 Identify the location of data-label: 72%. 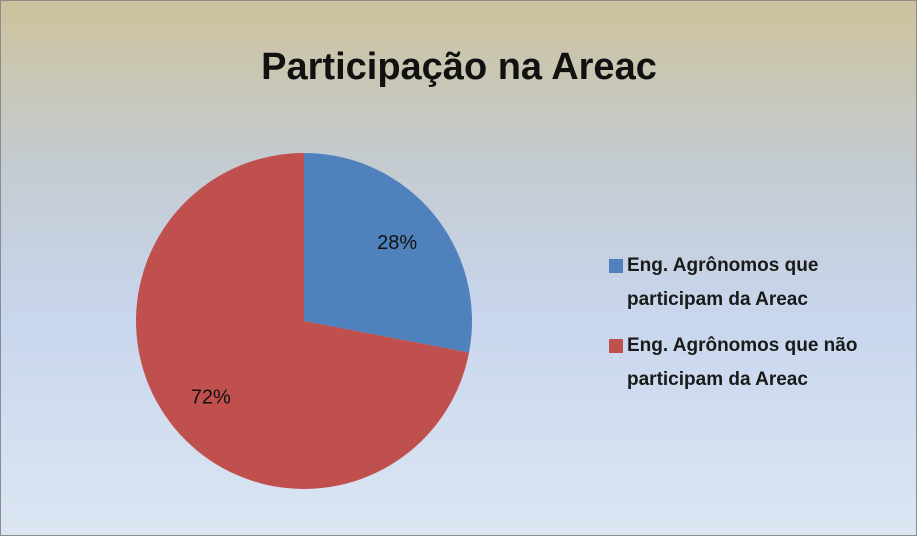
(211, 397).